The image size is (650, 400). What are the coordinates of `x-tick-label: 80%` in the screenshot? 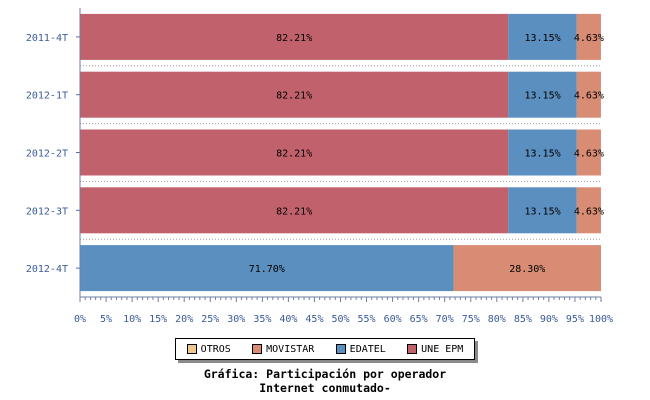 It's located at (497, 319).